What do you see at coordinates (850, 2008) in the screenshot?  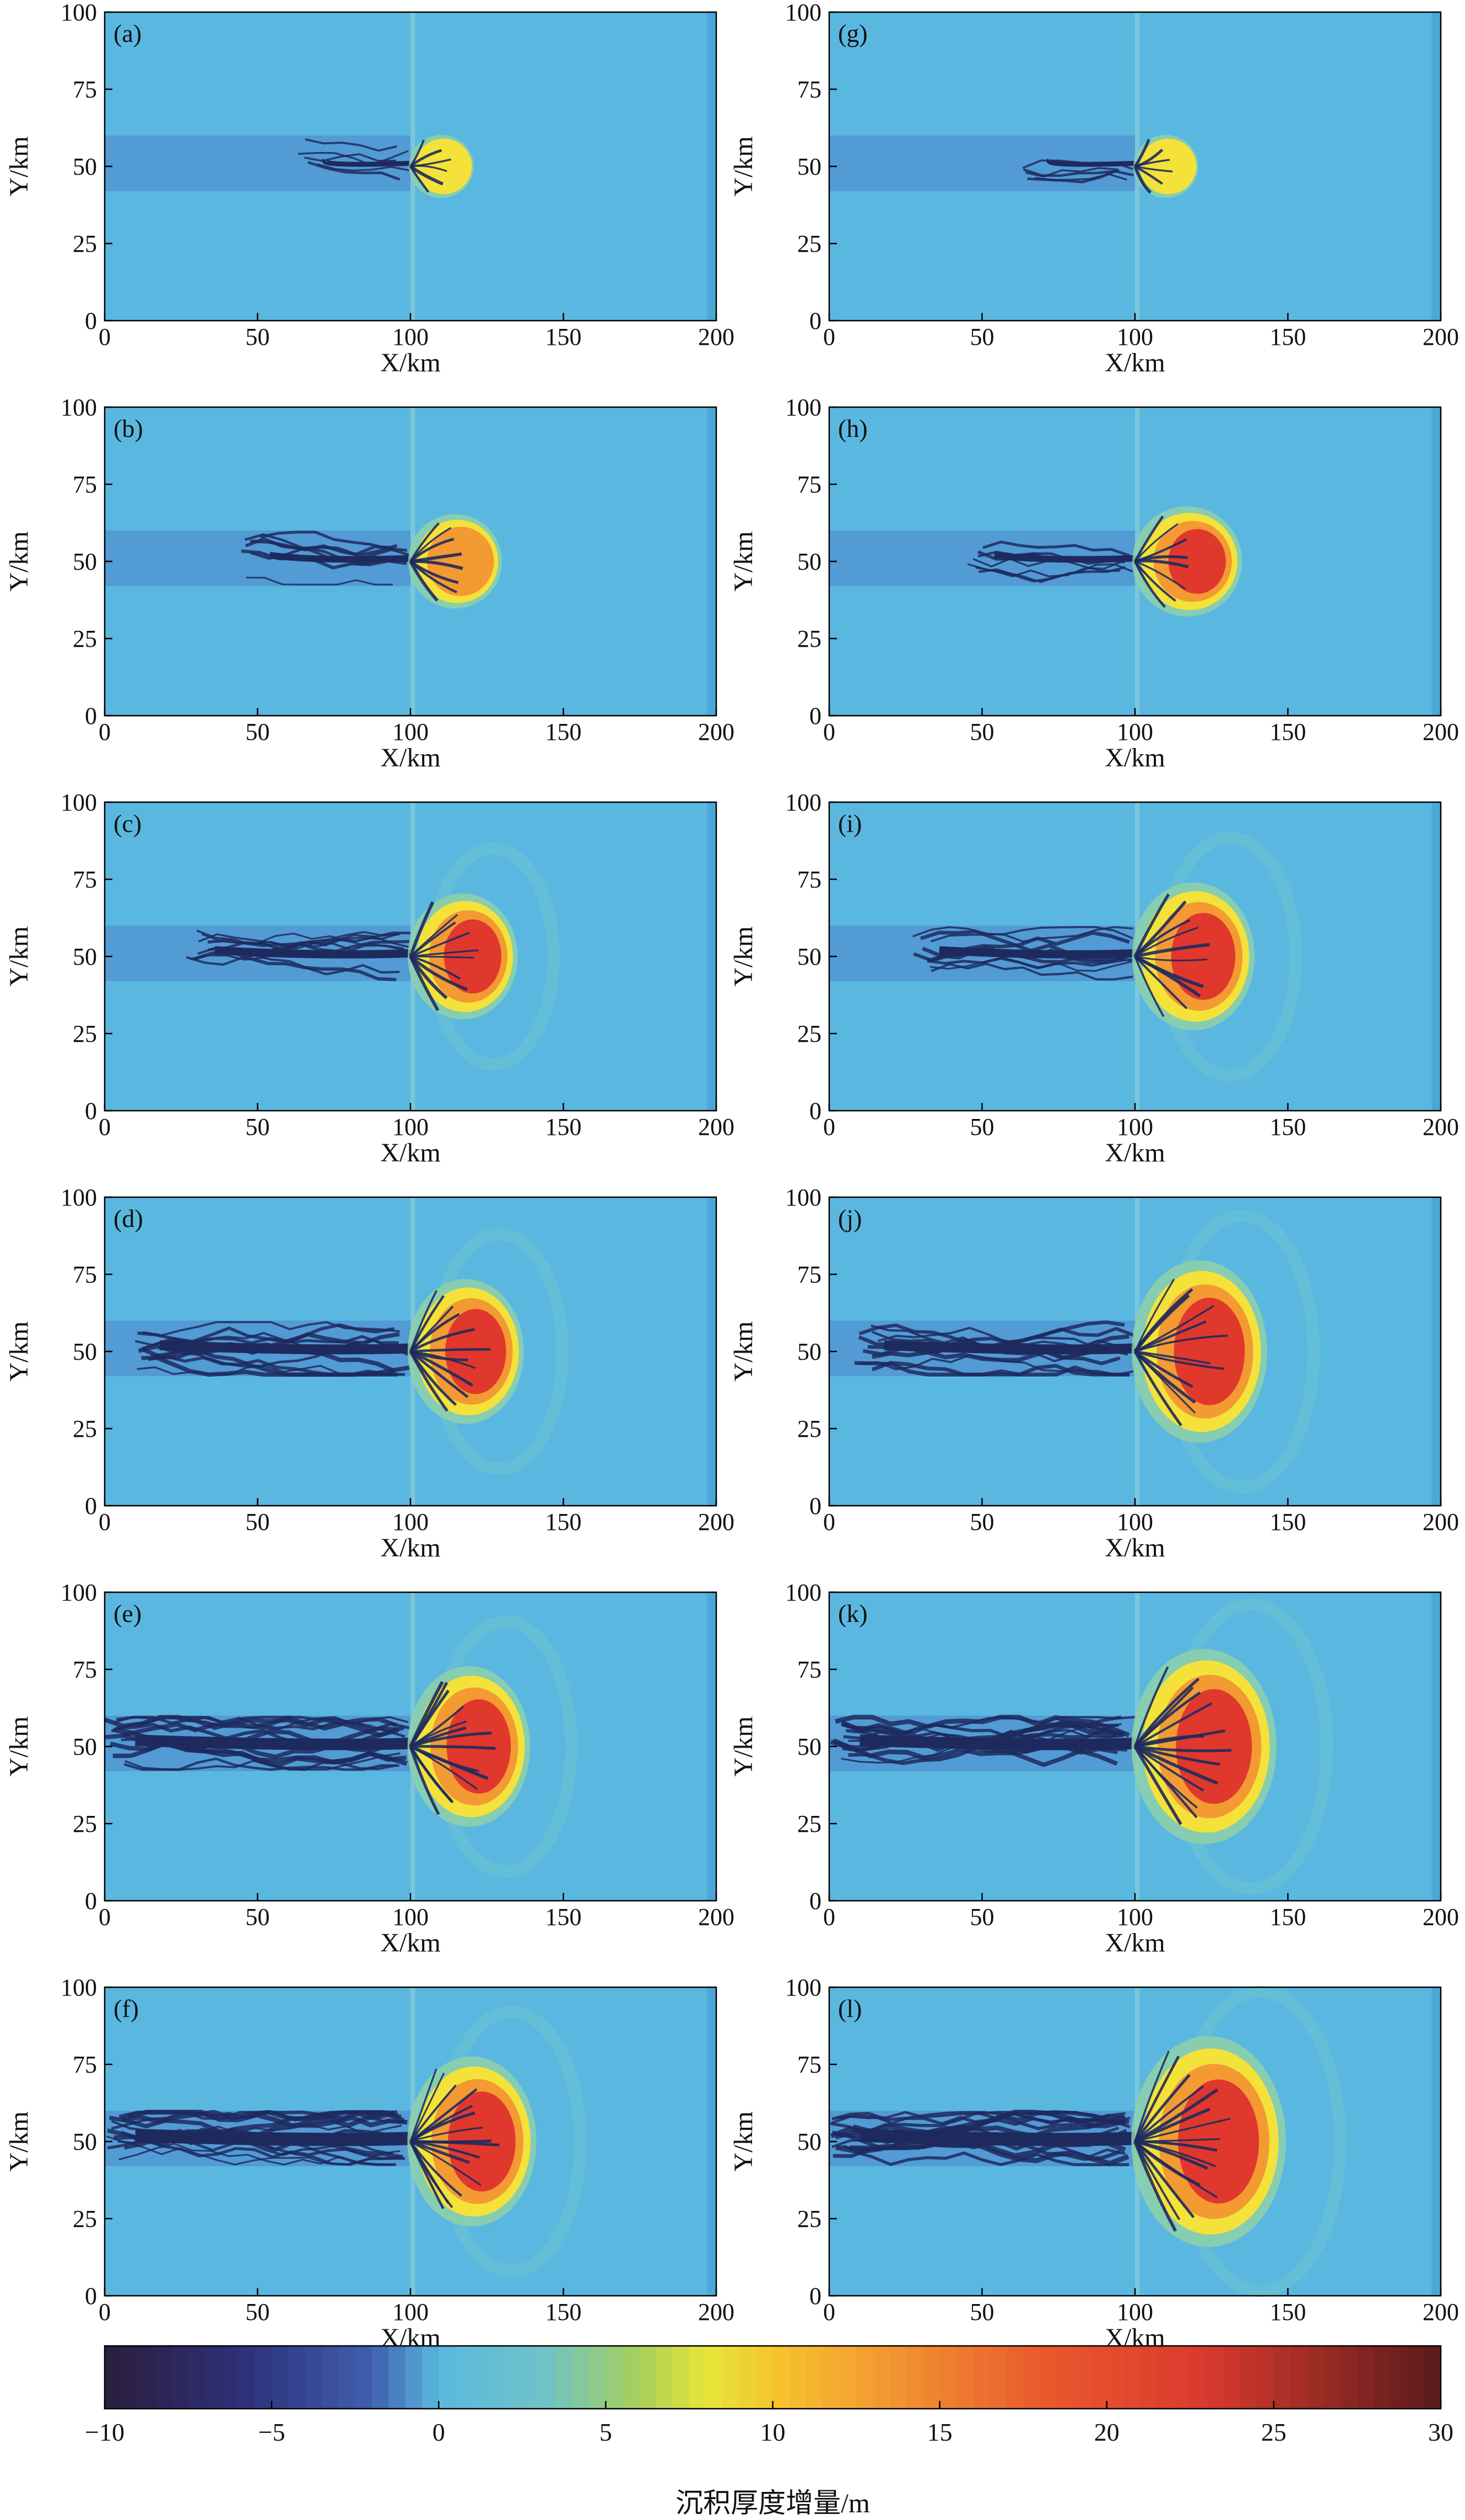 I see `panel-label: (l)` at bounding box center [850, 2008].